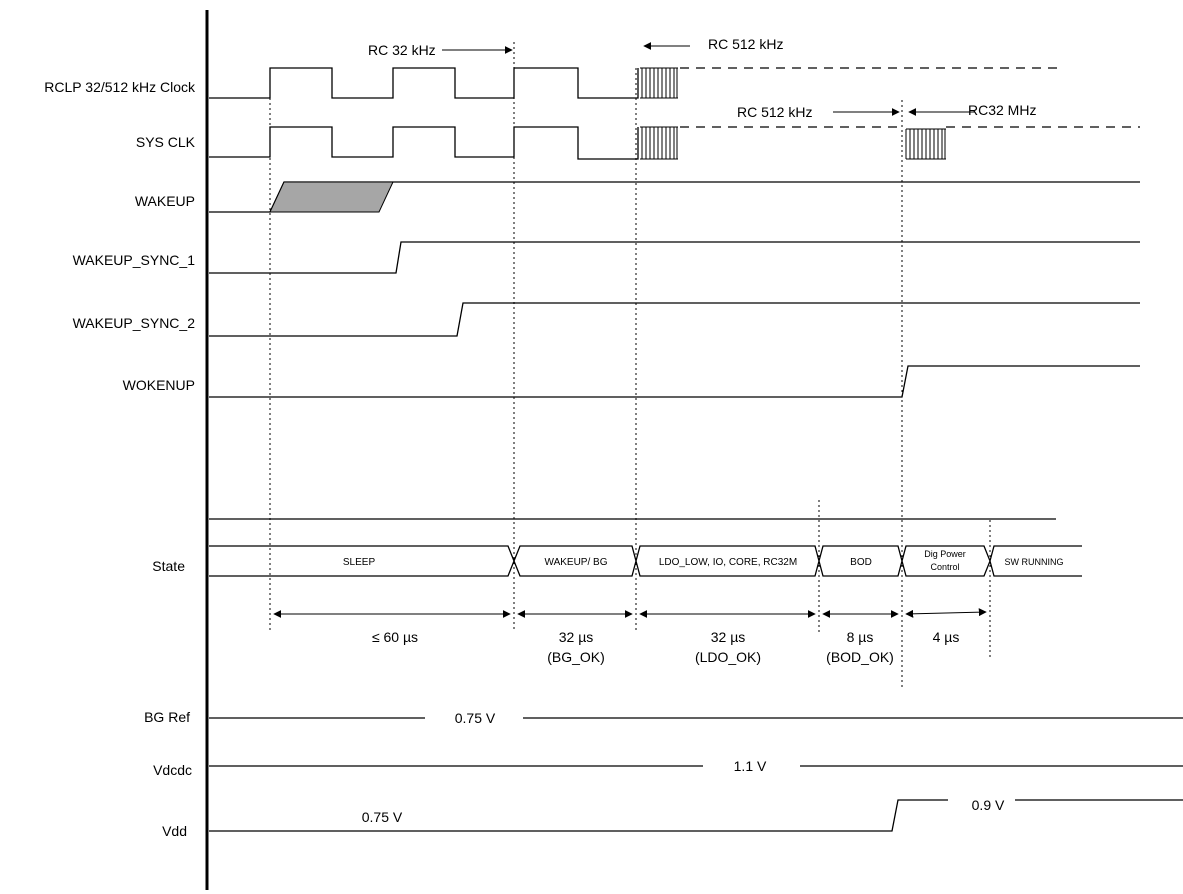  What do you see at coordinates (745, 44) in the screenshot?
I see `annot-rc512k-top: RC 512 kHz` at bounding box center [745, 44].